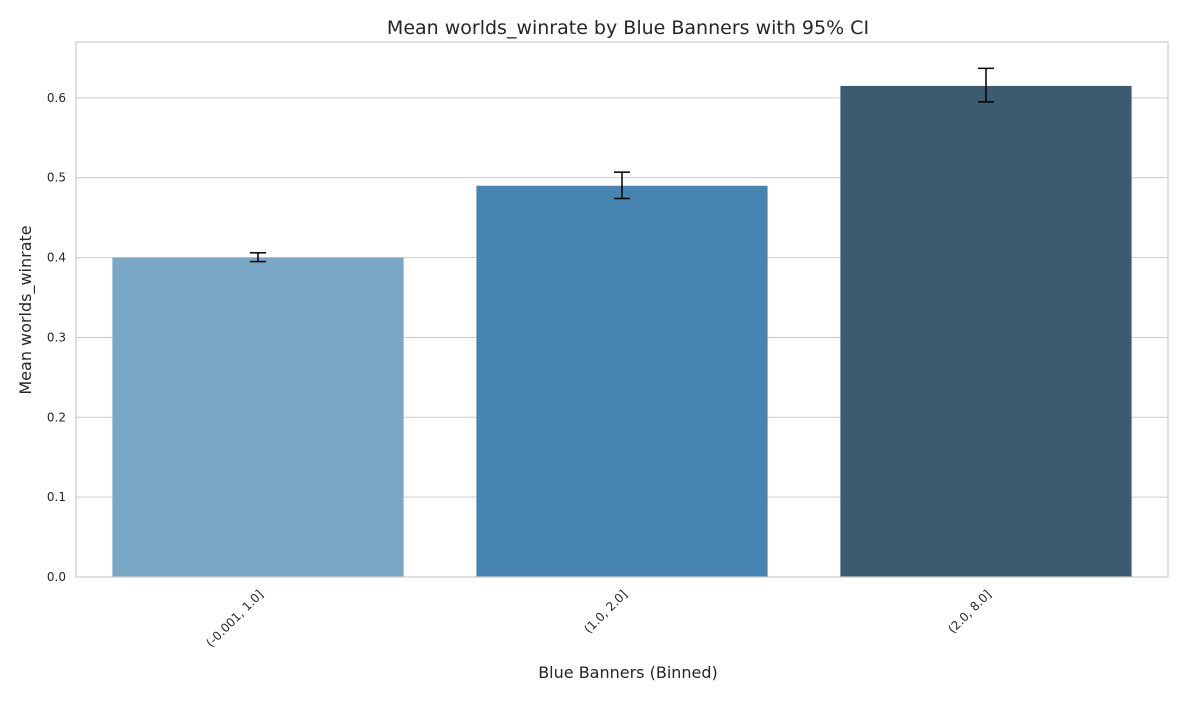  What do you see at coordinates (56, 577) in the screenshot?
I see `y-tick-label: 0.0` at bounding box center [56, 577].